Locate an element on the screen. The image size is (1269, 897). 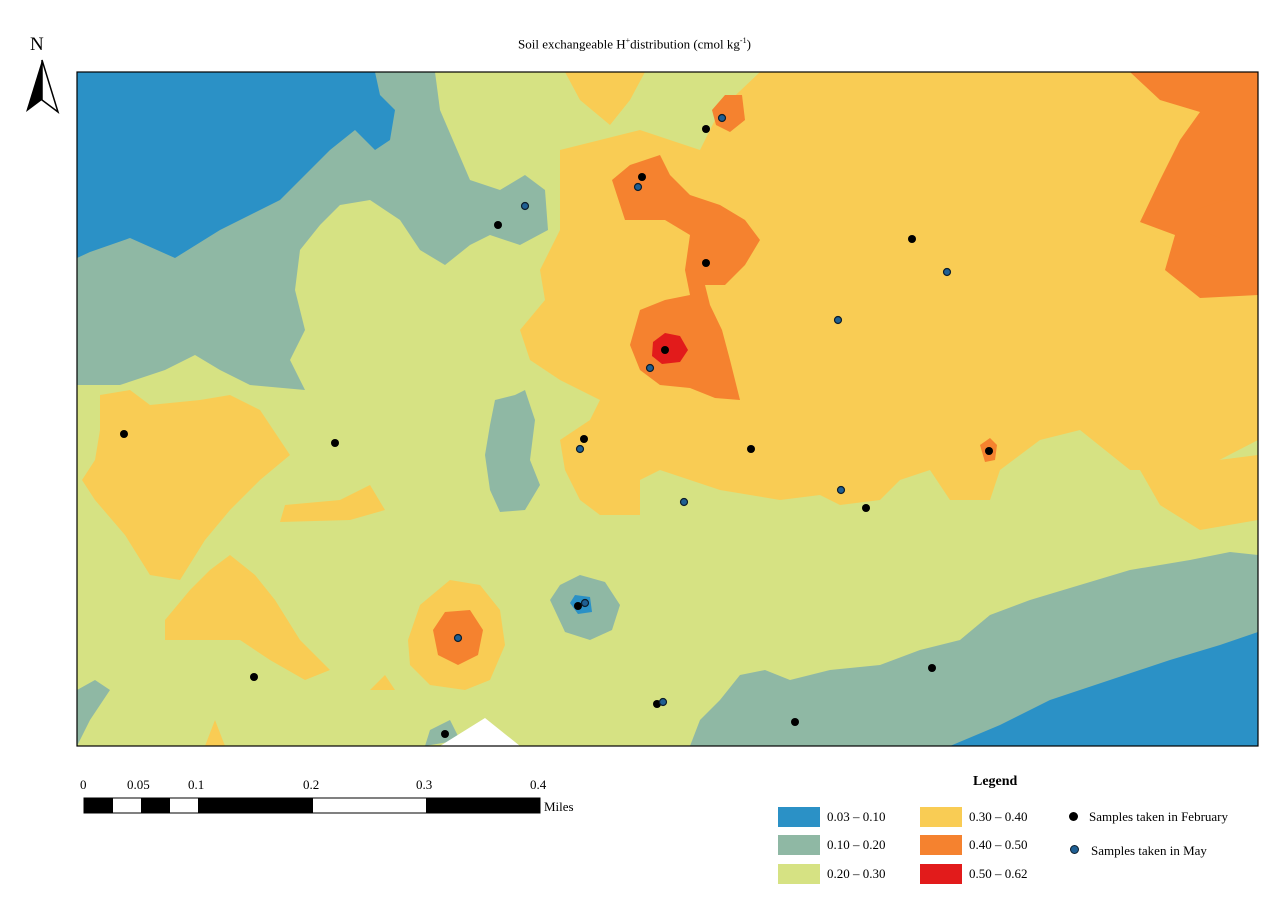
legend-label-6: 0.50 – 0.62 is located at coordinates (998, 873).